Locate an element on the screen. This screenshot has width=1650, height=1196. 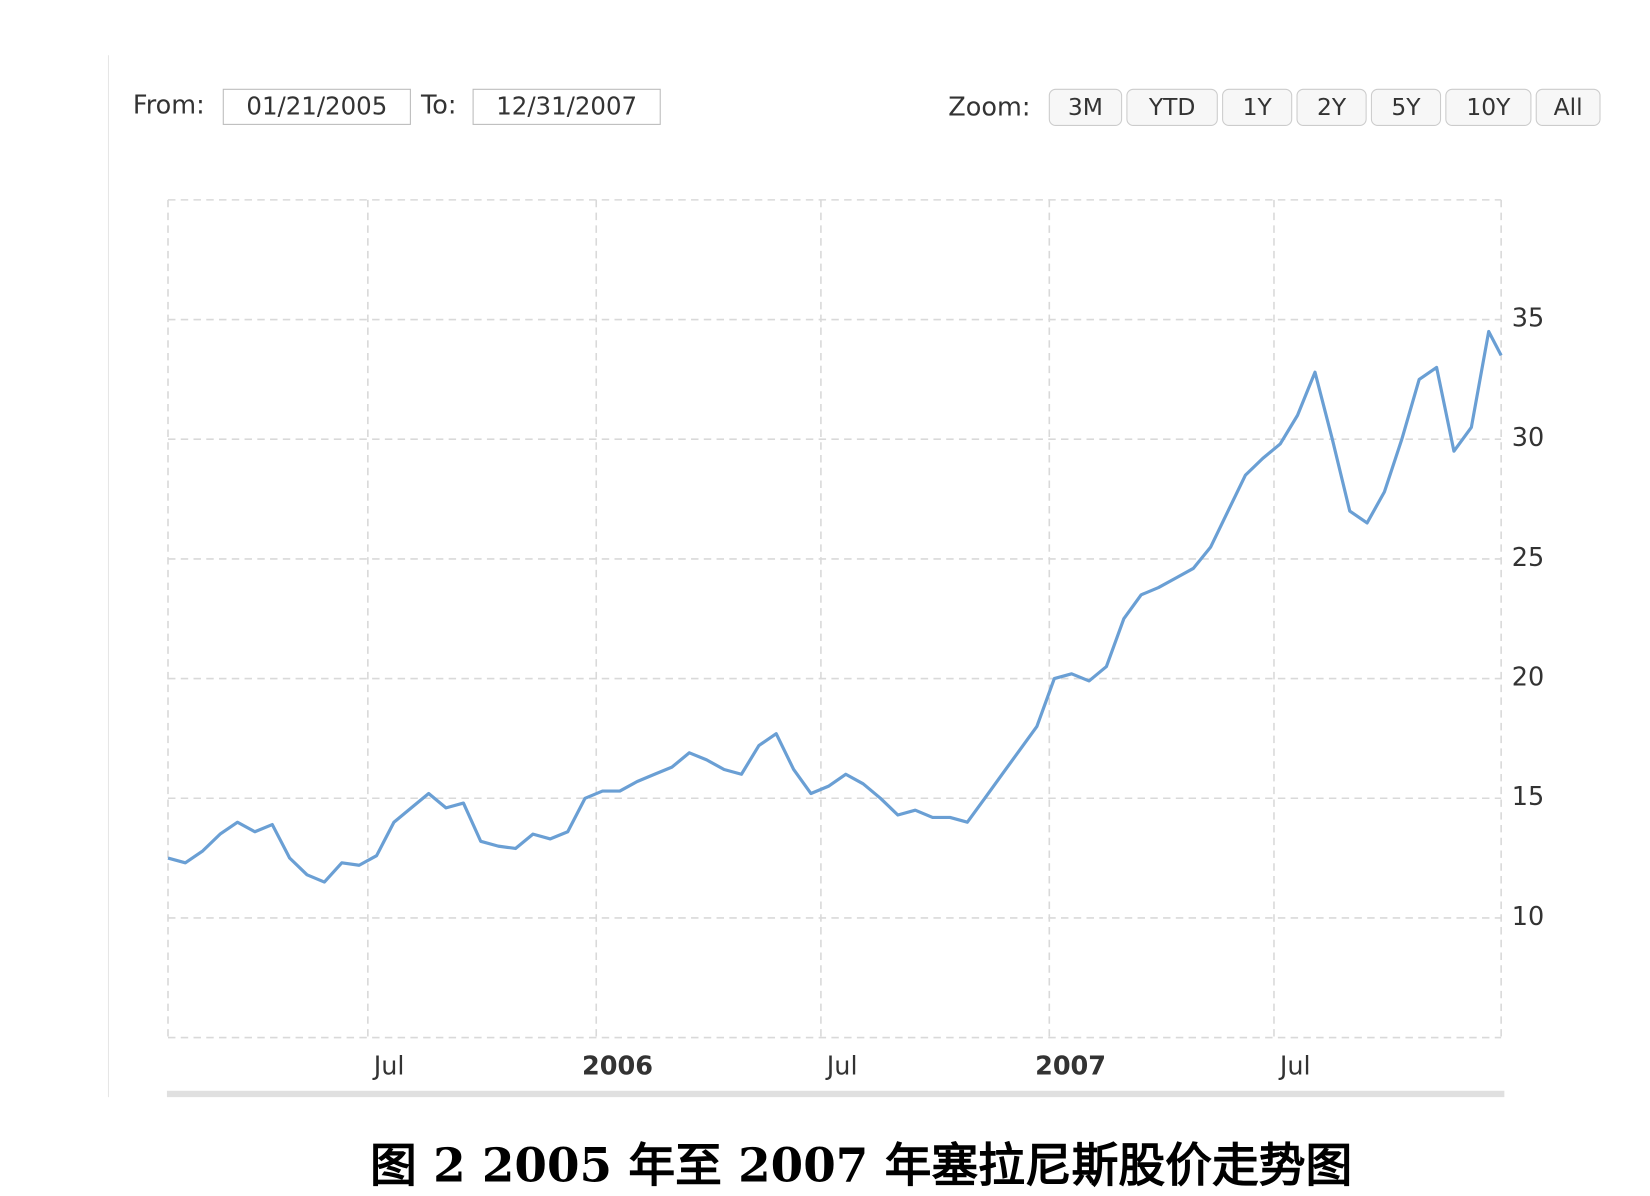
y-tick-label: 30 is located at coordinates (1528, 438).